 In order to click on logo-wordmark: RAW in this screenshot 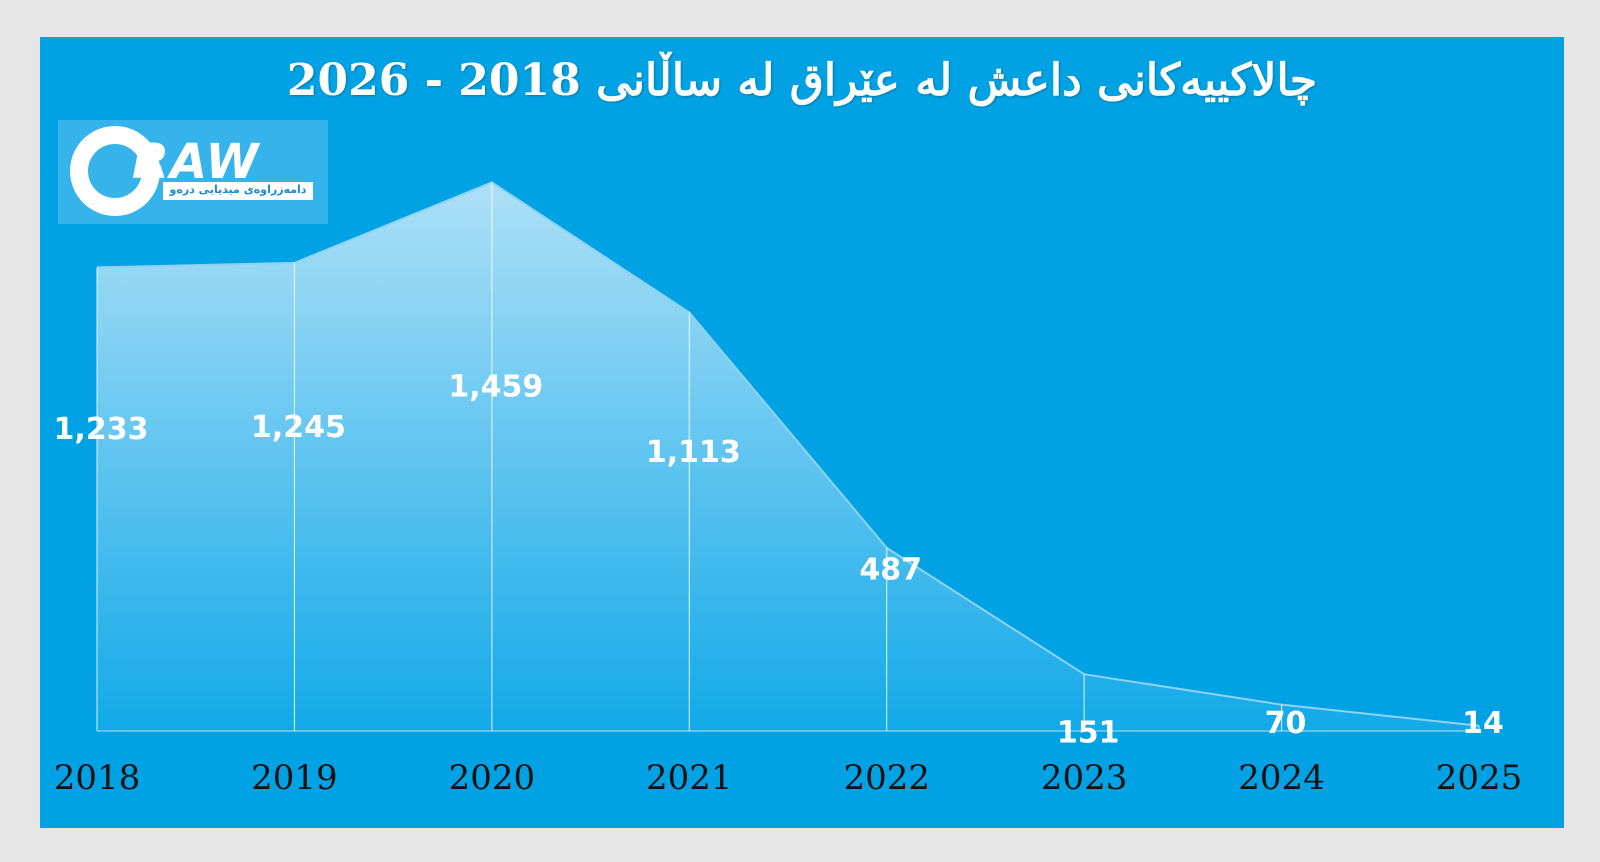, I will do `click(196, 162)`.